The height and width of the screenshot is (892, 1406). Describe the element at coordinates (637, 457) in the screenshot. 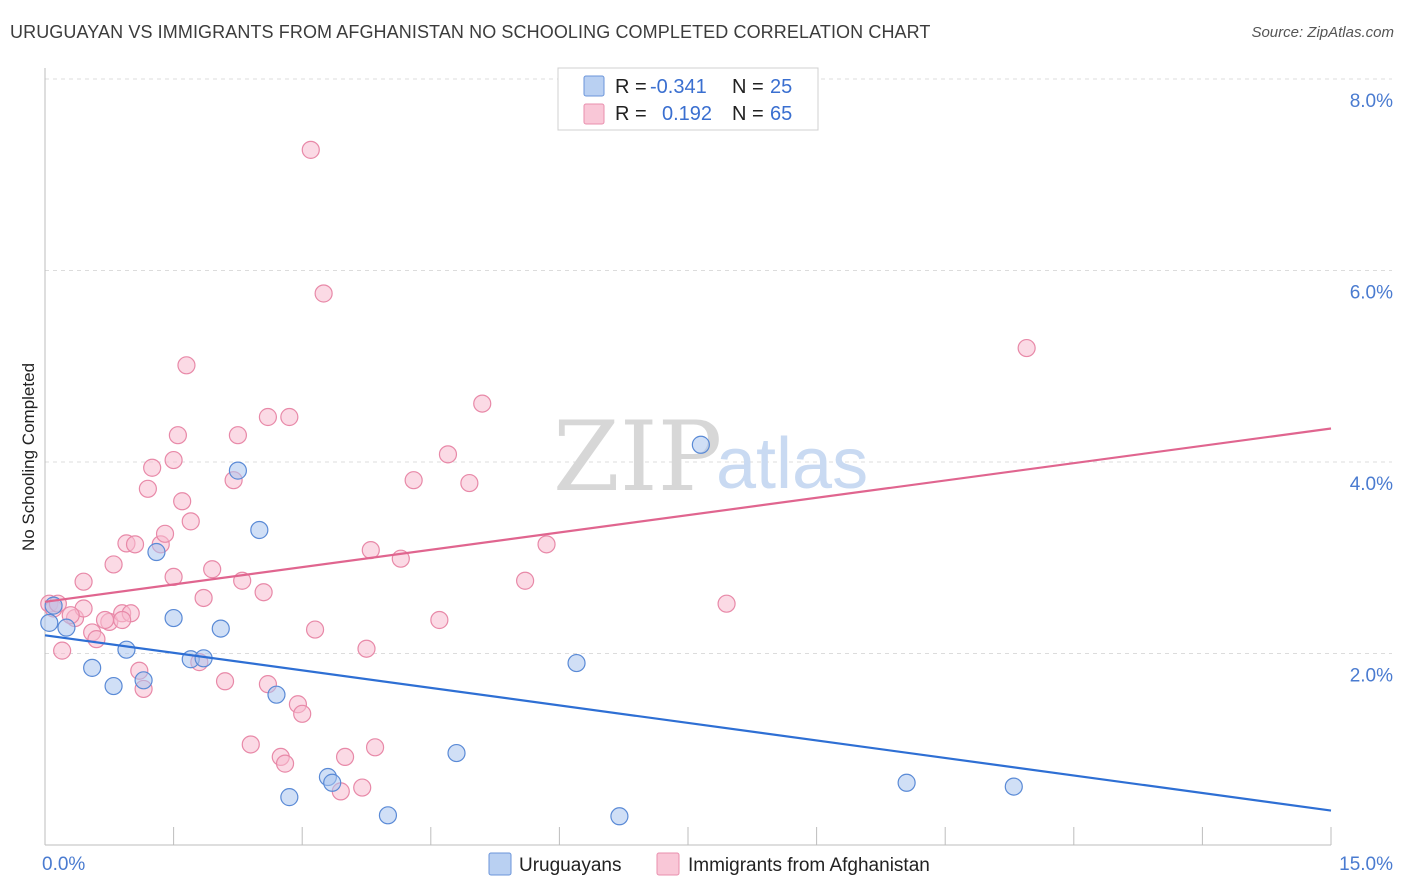

I see `watermark-zip: ZIP` at that location.